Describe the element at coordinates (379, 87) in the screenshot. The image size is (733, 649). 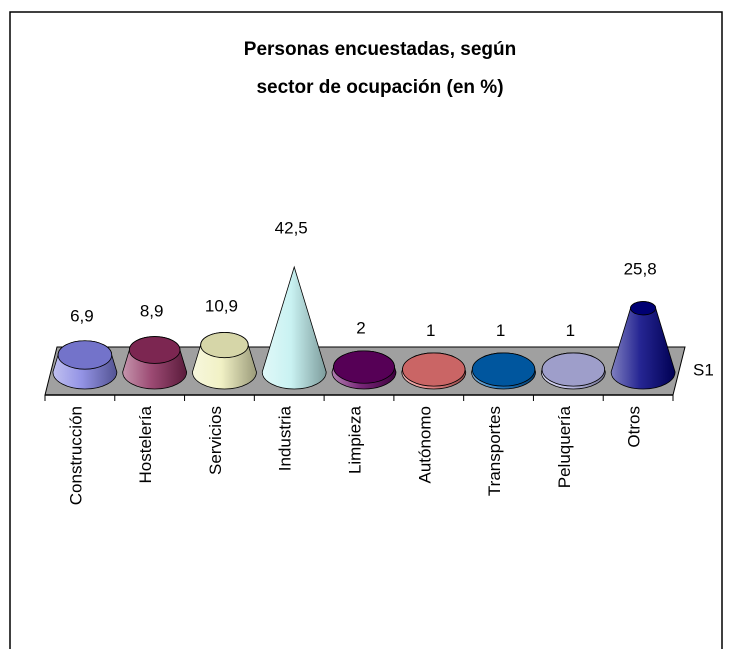
I see `chart-title: sector de ocupación (en %)` at that location.